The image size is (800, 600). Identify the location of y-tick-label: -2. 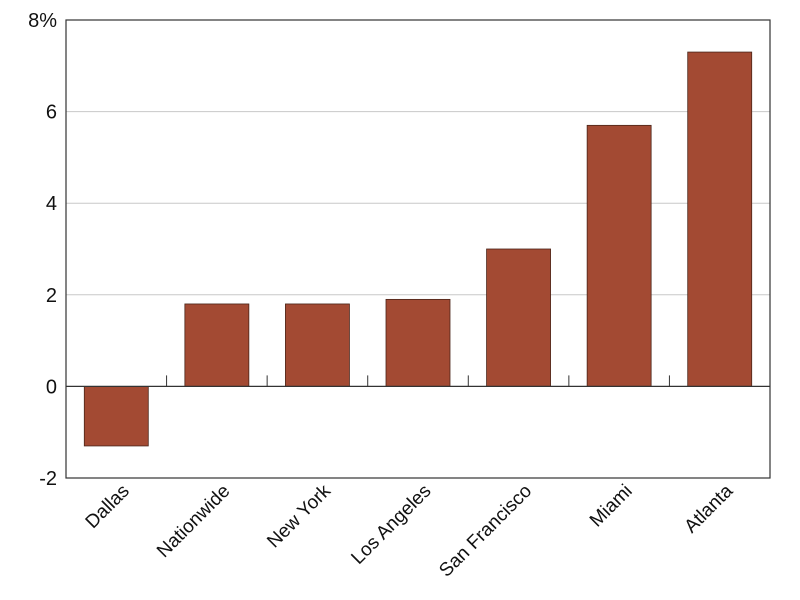
(48, 479).